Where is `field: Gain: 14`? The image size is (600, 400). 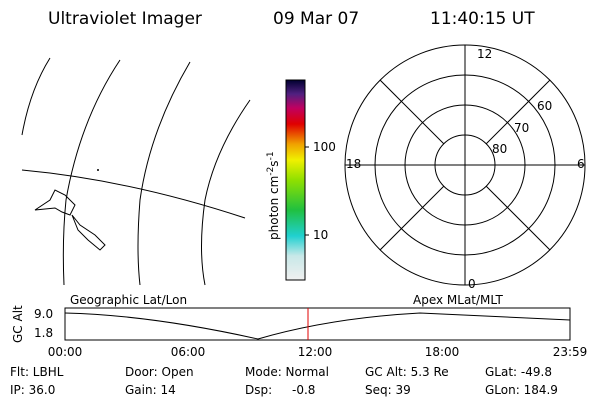
field: Gain: 14 is located at coordinates (150, 390).